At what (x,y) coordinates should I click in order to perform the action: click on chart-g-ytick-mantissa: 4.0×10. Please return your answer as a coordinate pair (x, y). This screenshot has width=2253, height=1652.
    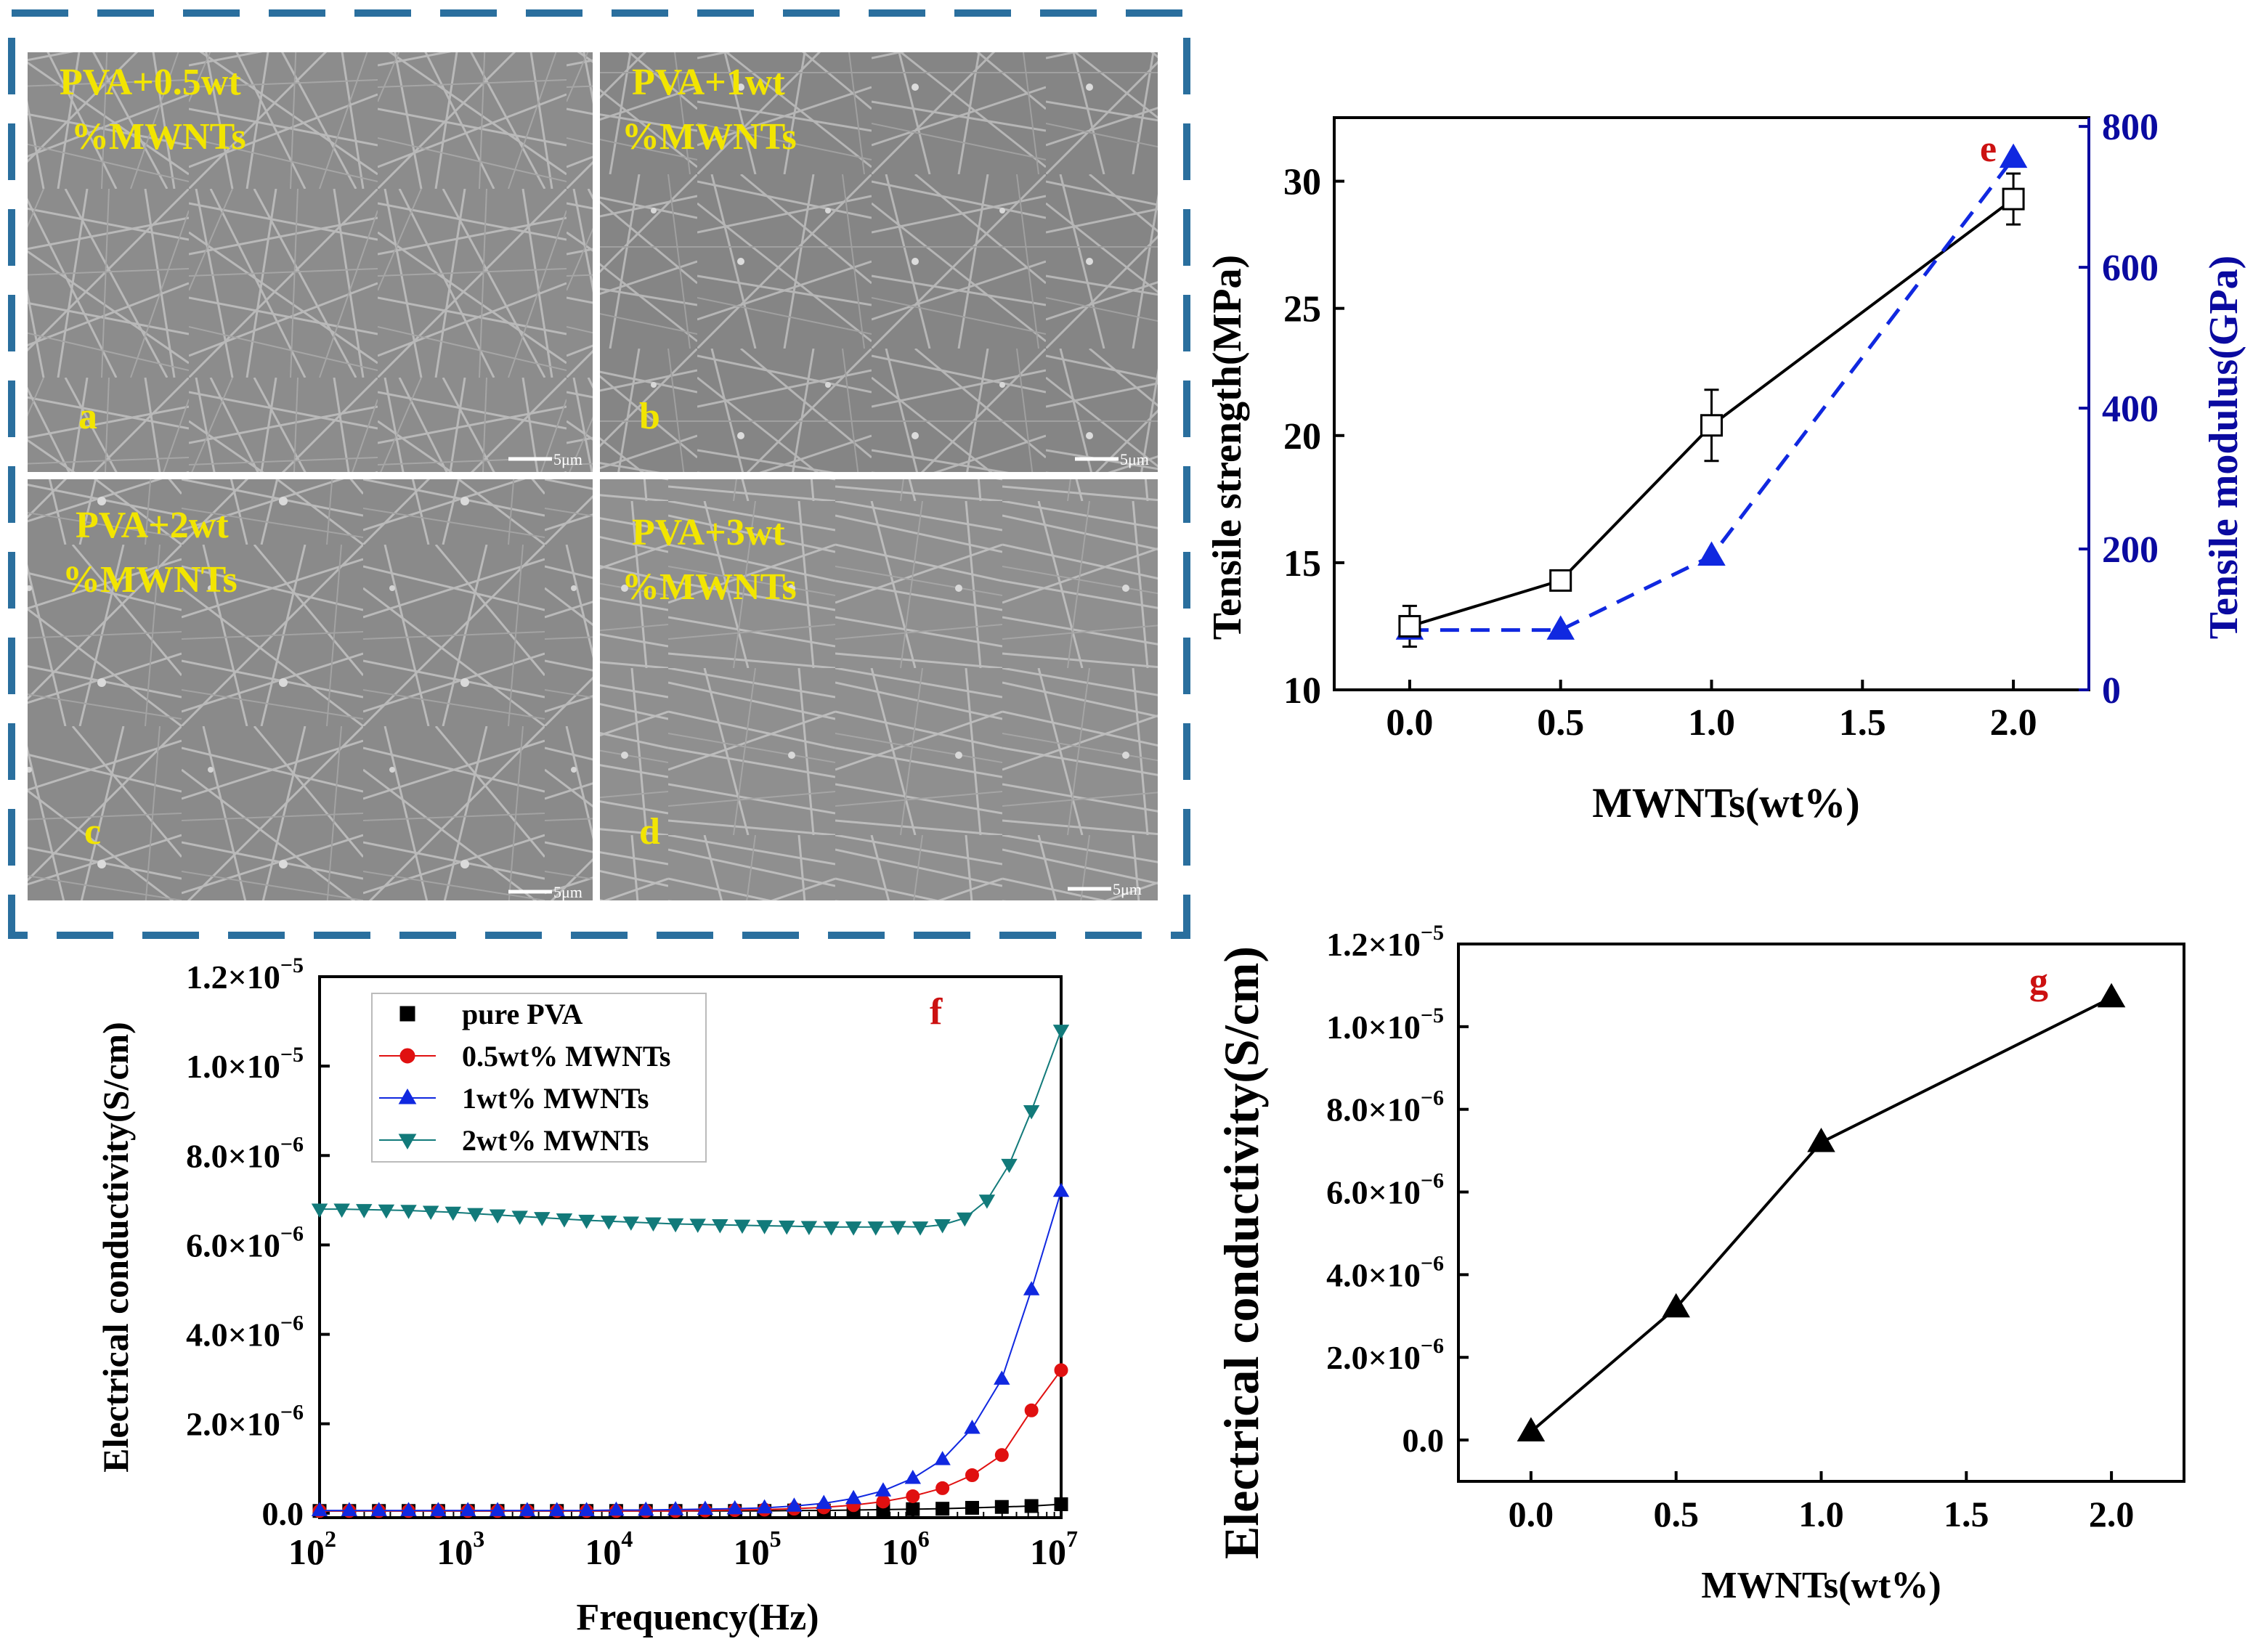
    Looking at the image, I should click on (1373, 1274).